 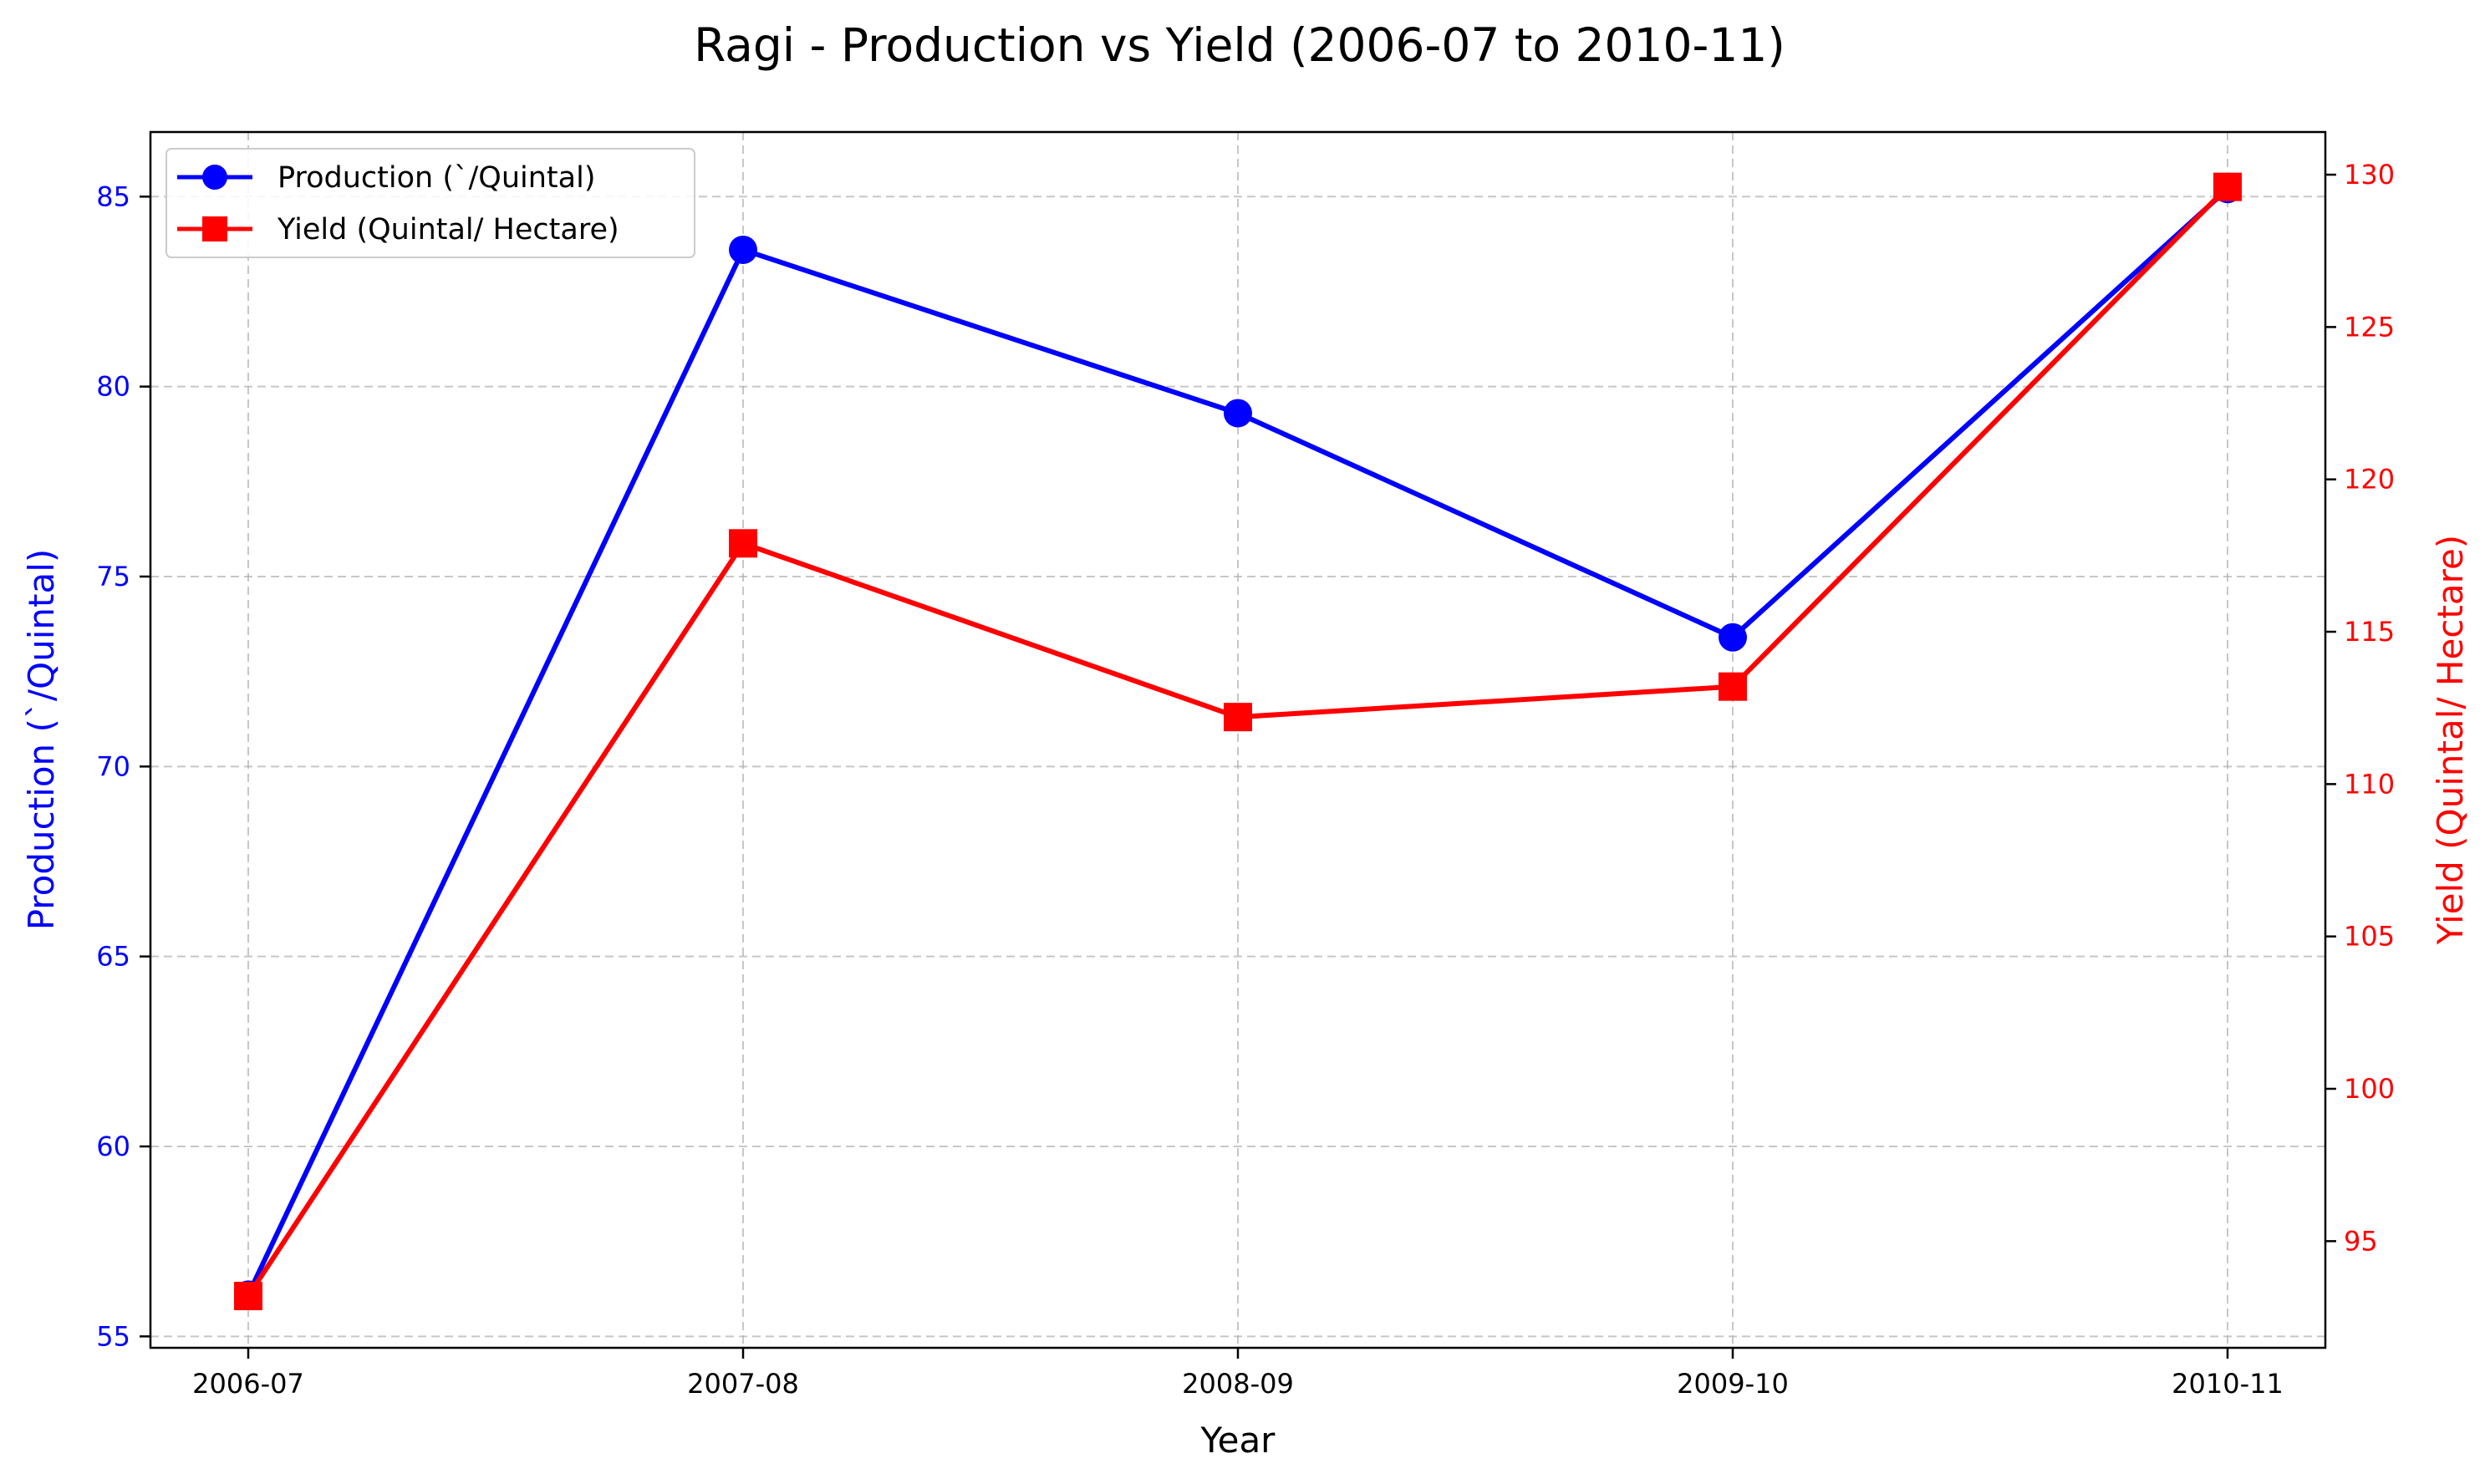 What do you see at coordinates (113, 387) in the screenshot?
I see `y-left-tick-label: 80` at bounding box center [113, 387].